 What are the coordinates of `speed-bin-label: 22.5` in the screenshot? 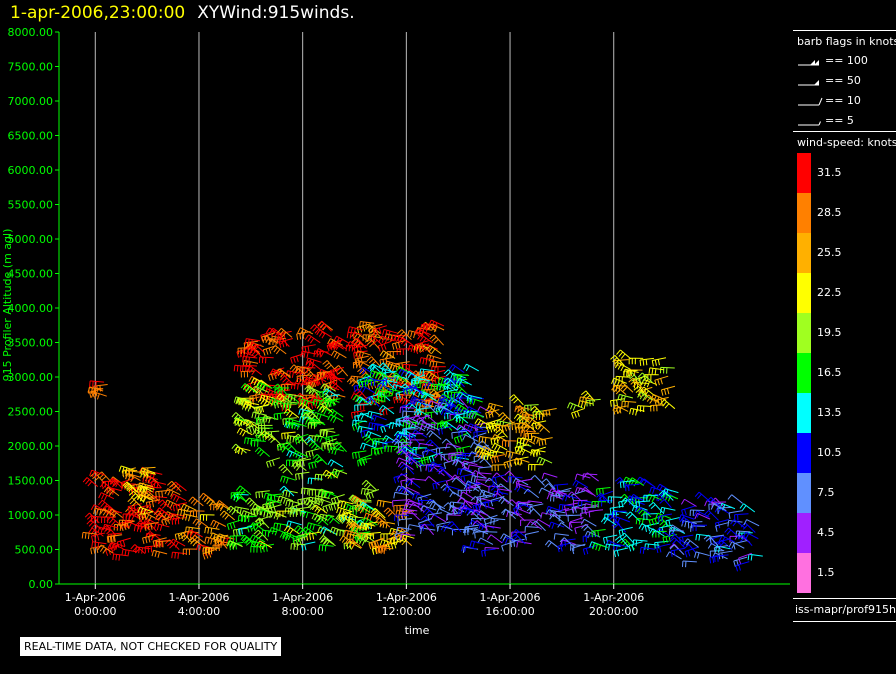 It's located at (829, 292).